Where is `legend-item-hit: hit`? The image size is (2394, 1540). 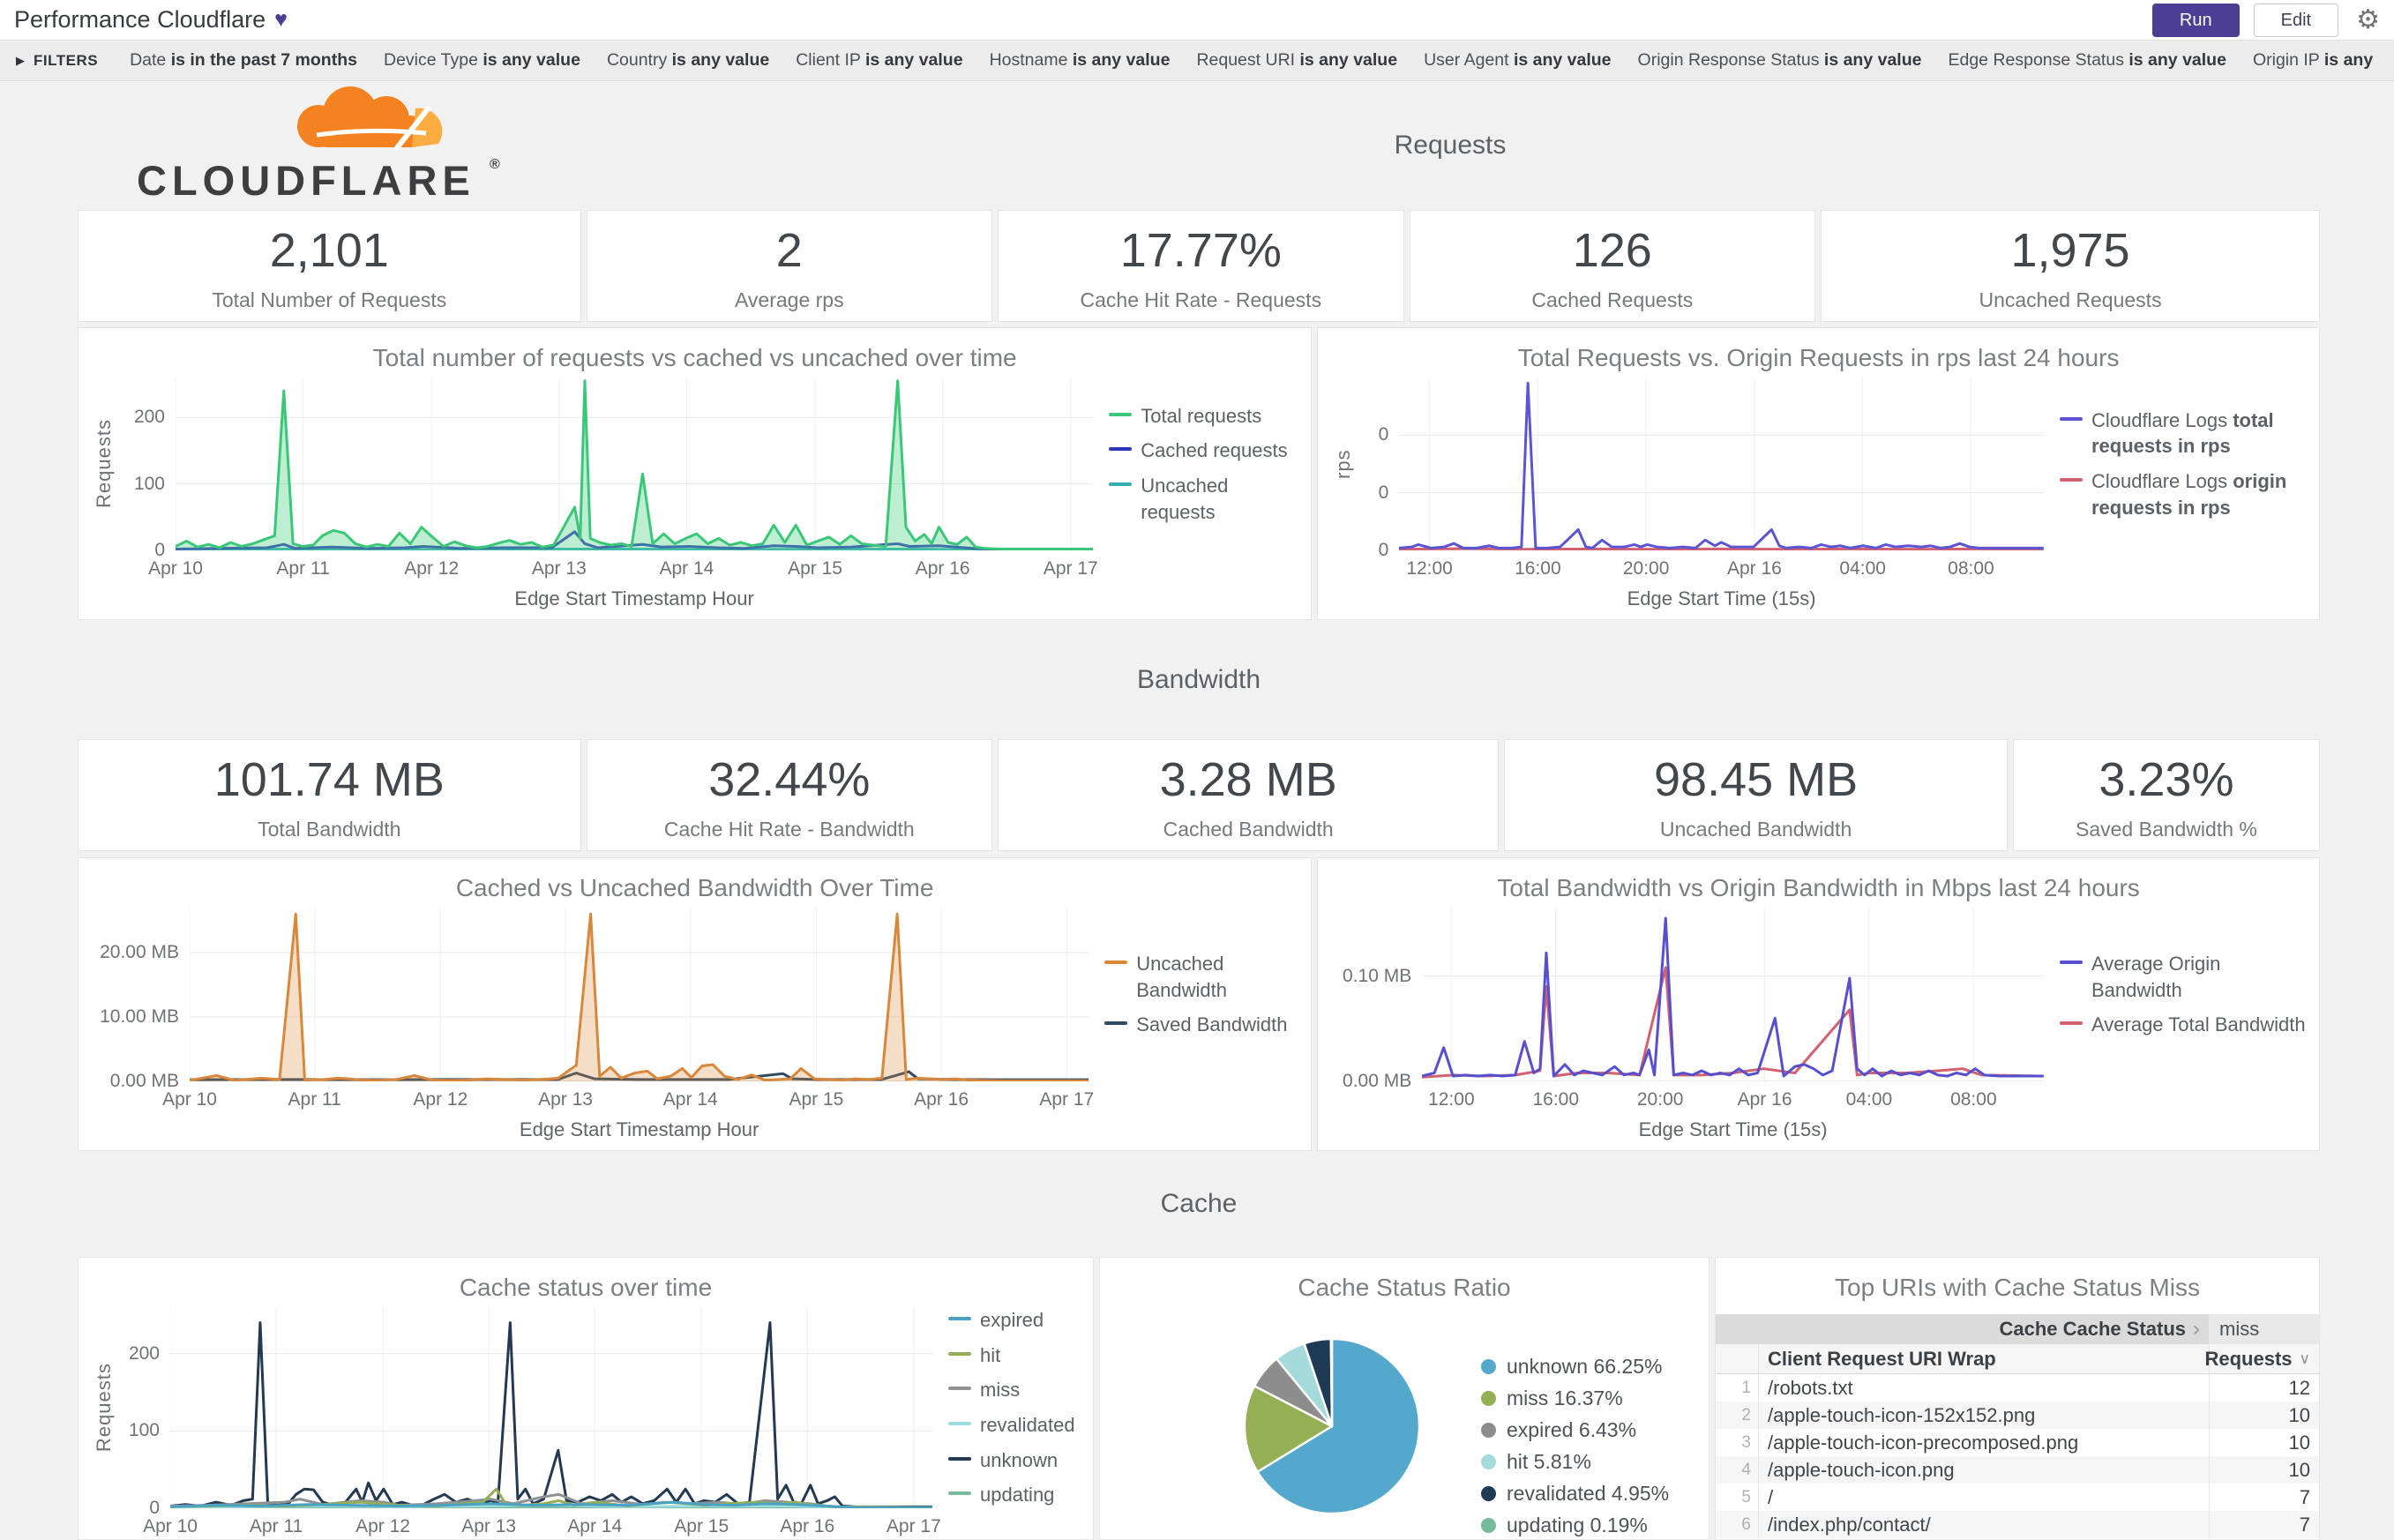
legend-item-hit: hit is located at coordinates (1015, 1355).